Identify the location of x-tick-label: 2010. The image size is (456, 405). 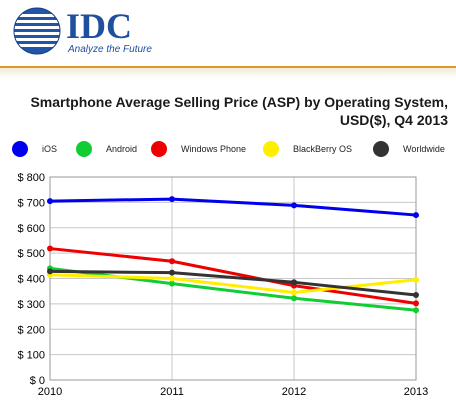
(50, 392).